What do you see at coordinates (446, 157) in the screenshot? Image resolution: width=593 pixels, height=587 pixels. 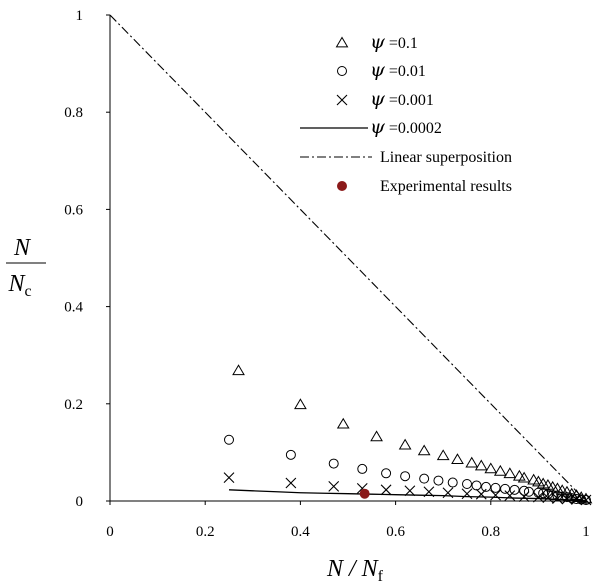 I see `legend-label: Linear superposition` at bounding box center [446, 157].